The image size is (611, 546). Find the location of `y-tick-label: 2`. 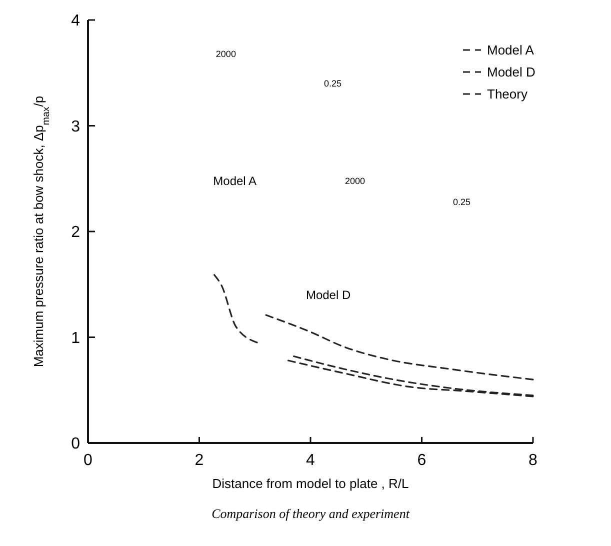

y-tick-label: 2 is located at coordinates (75, 233).